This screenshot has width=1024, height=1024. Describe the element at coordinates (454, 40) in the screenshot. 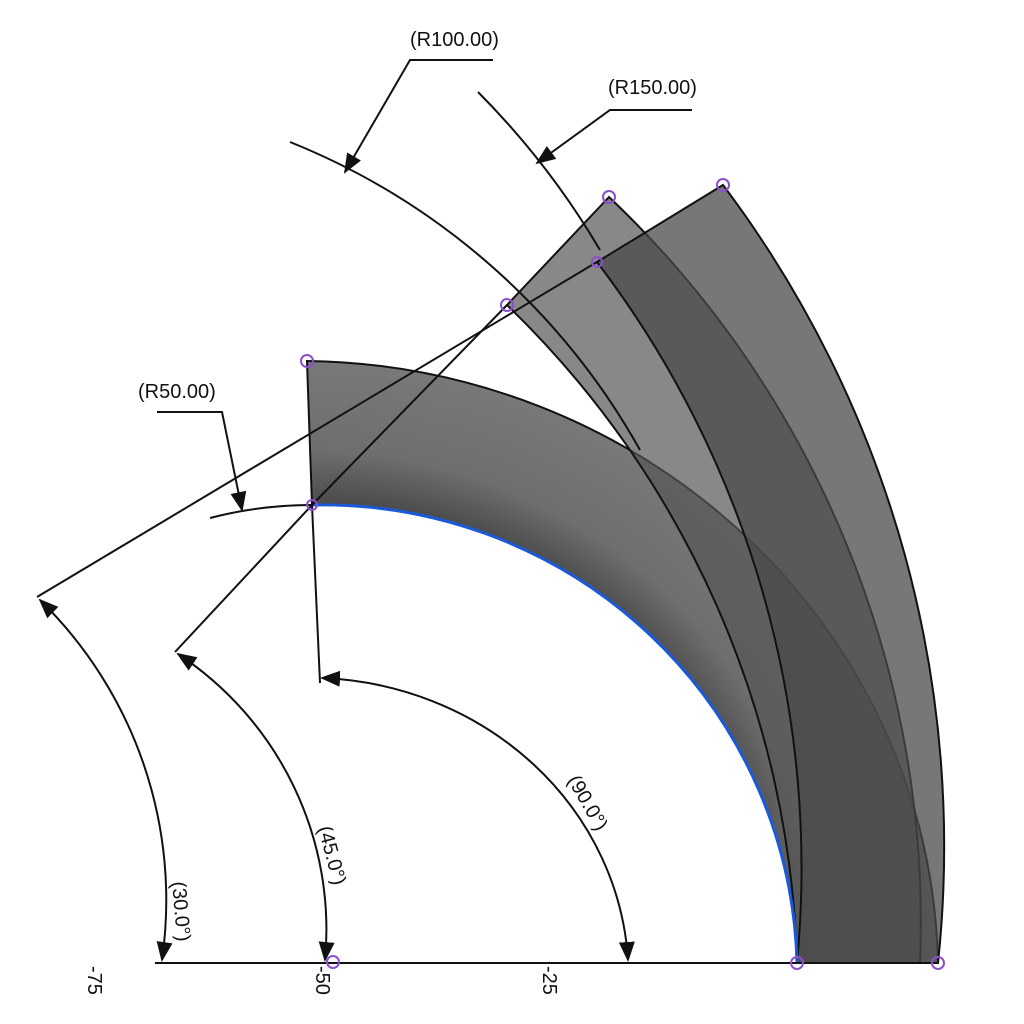

I see `radius-label: (R100.00)` at that location.